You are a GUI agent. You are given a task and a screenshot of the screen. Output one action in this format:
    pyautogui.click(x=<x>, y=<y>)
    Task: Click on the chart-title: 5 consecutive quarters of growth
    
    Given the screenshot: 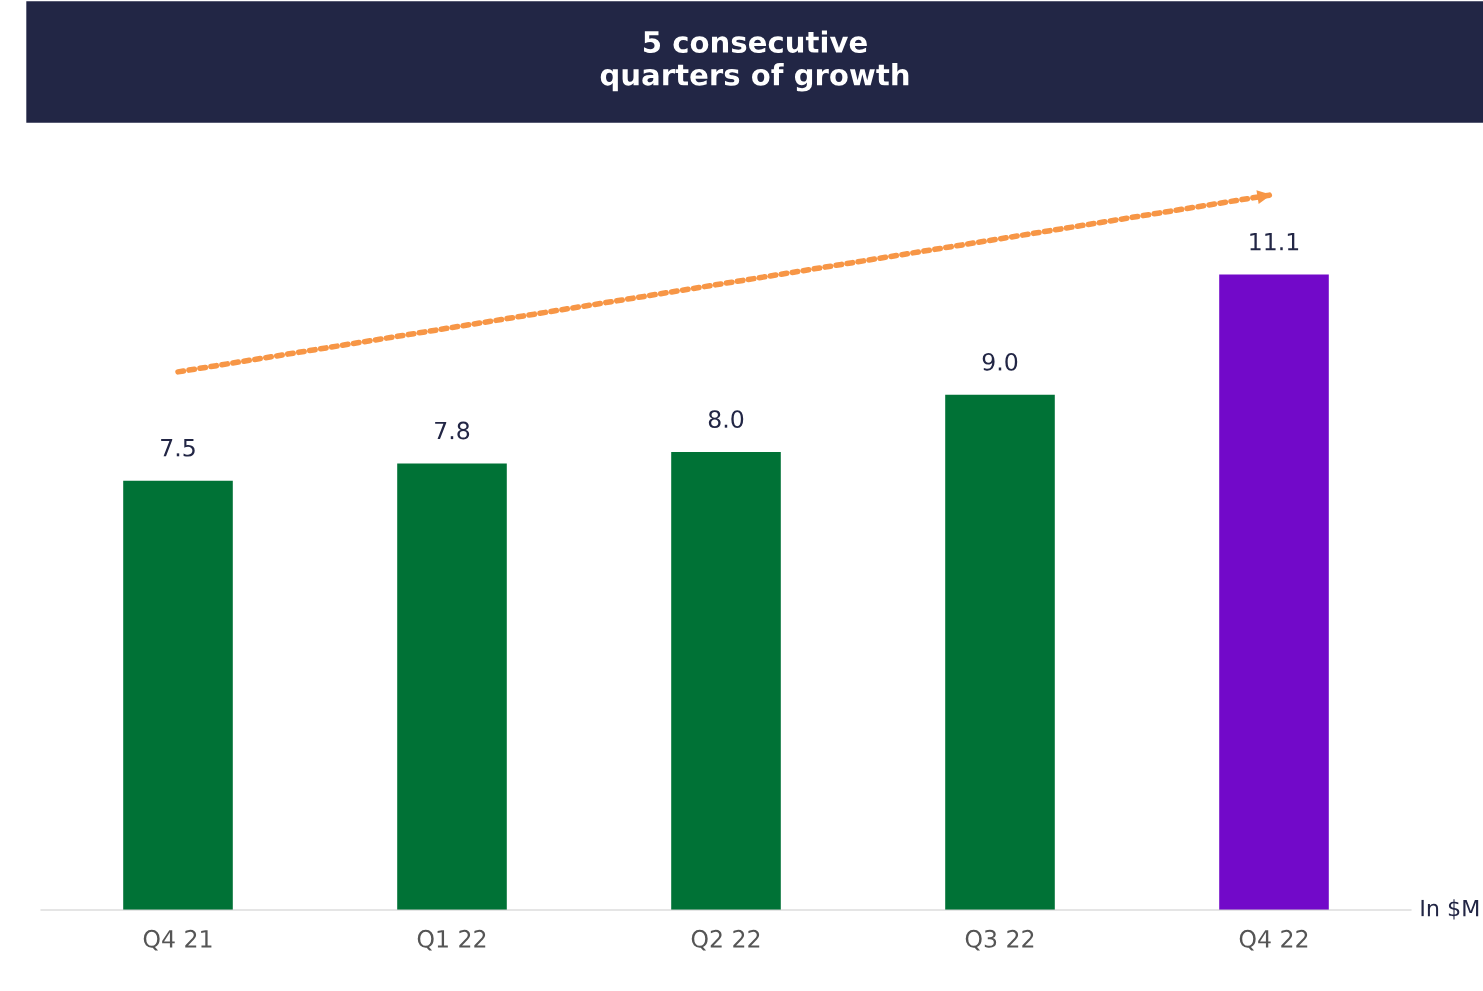 What is the action you would take?
    pyautogui.click(x=754, y=61)
    